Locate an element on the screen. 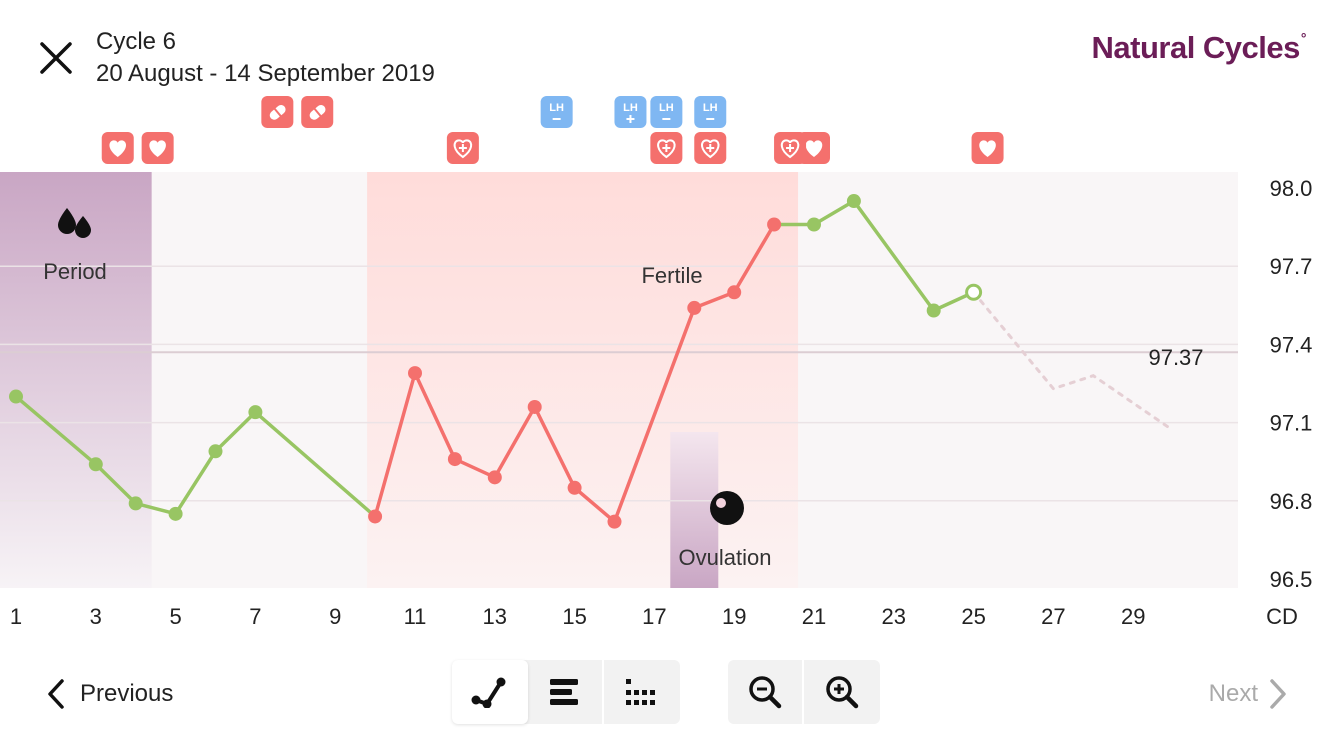 Image resolution: width=1334 pixels, height=750 pixels. next-label: Next is located at coordinates (1233, 693).